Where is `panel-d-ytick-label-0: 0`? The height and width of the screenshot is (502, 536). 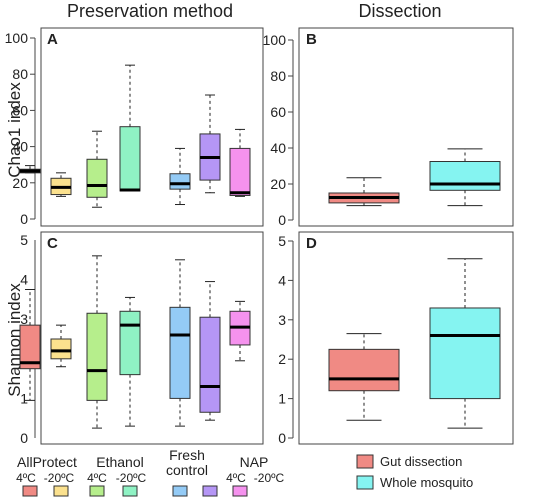
panel-d-ytick-label-0: 0 is located at coordinates (282, 438).